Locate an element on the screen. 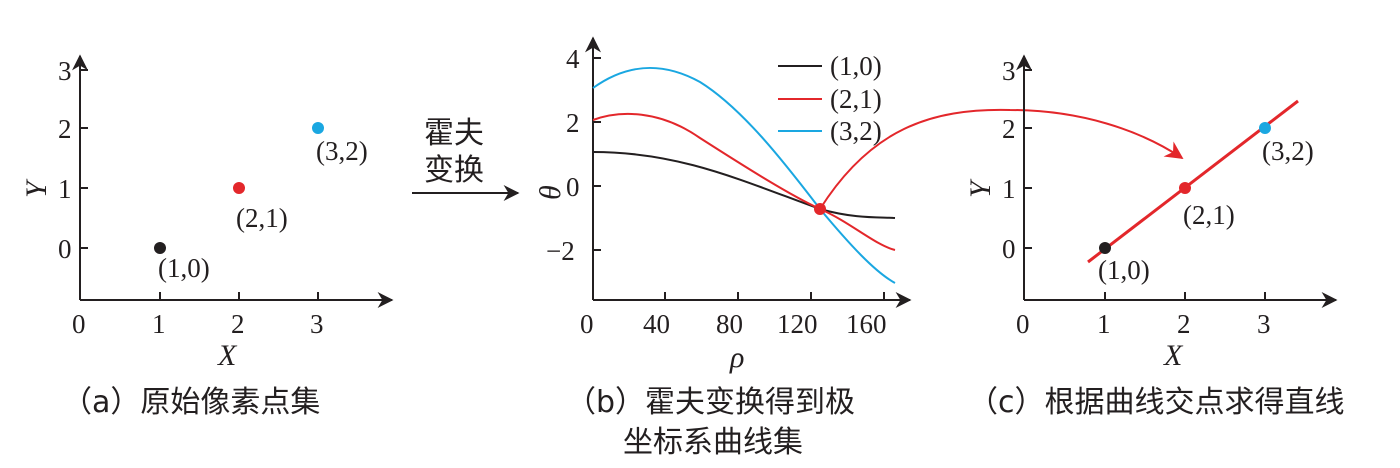 The height and width of the screenshot is (468, 1400). panel-c-y-tick-label: 0 is located at coordinates (1009, 249).